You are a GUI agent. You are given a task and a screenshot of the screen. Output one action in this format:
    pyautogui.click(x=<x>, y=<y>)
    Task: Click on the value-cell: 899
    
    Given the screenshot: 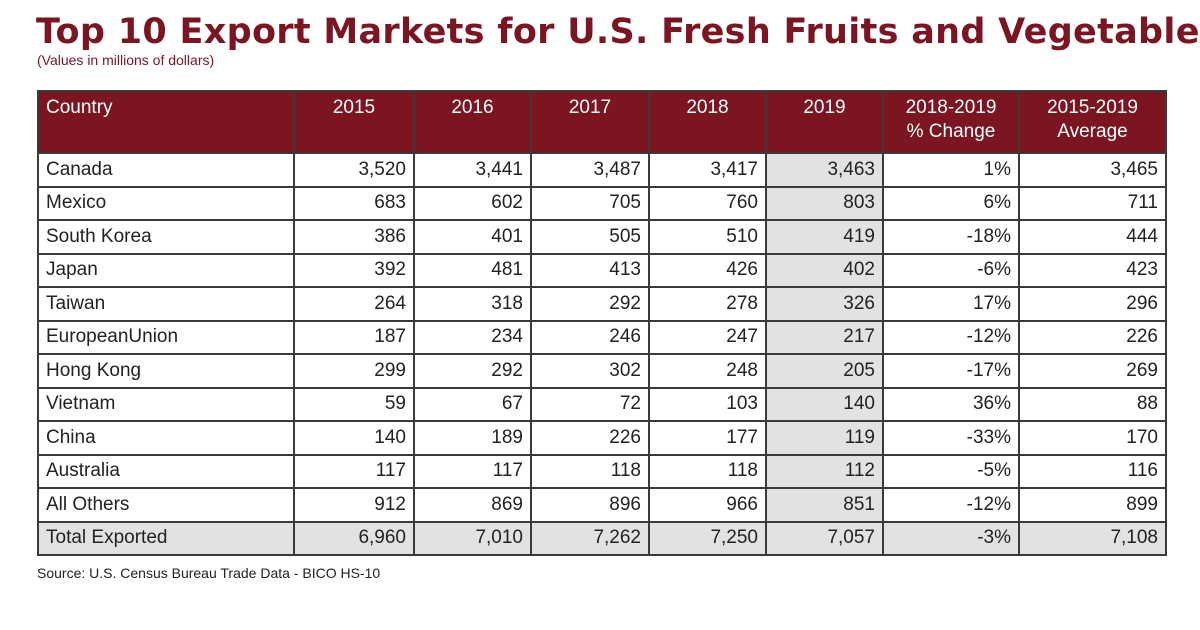 What is the action you would take?
    pyautogui.click(x=1092, y=505)
    